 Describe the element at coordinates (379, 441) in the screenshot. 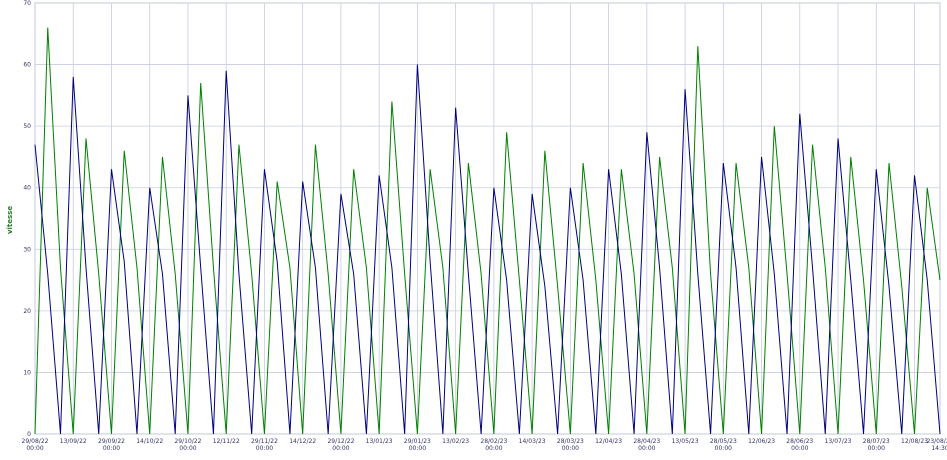

I see `x-tick-label: 13/01/23` at that location.